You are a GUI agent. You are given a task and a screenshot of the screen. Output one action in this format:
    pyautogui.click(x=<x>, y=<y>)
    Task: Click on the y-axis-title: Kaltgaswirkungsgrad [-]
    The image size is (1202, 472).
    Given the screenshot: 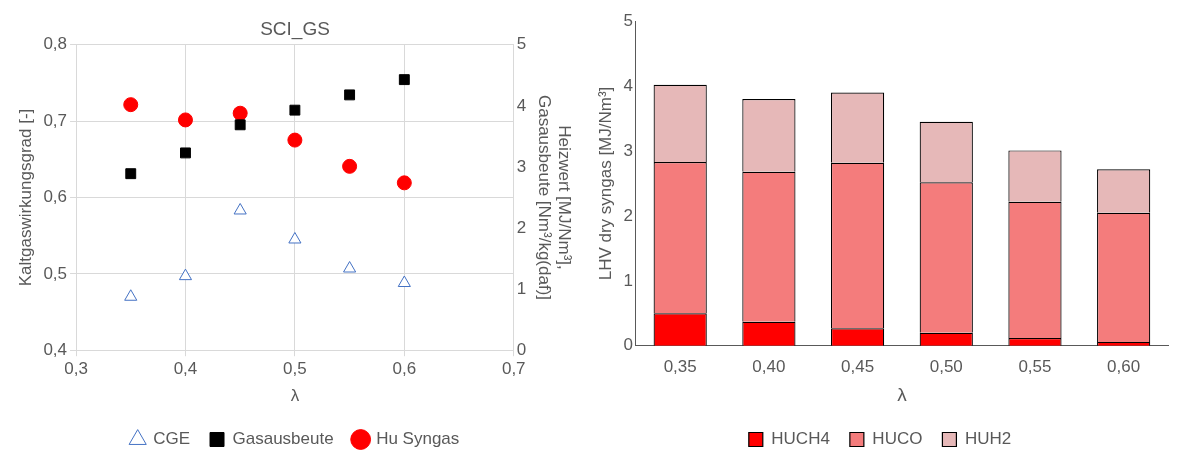 What is the action you would take?
    pyautogui.click(x=25, y=197)
    